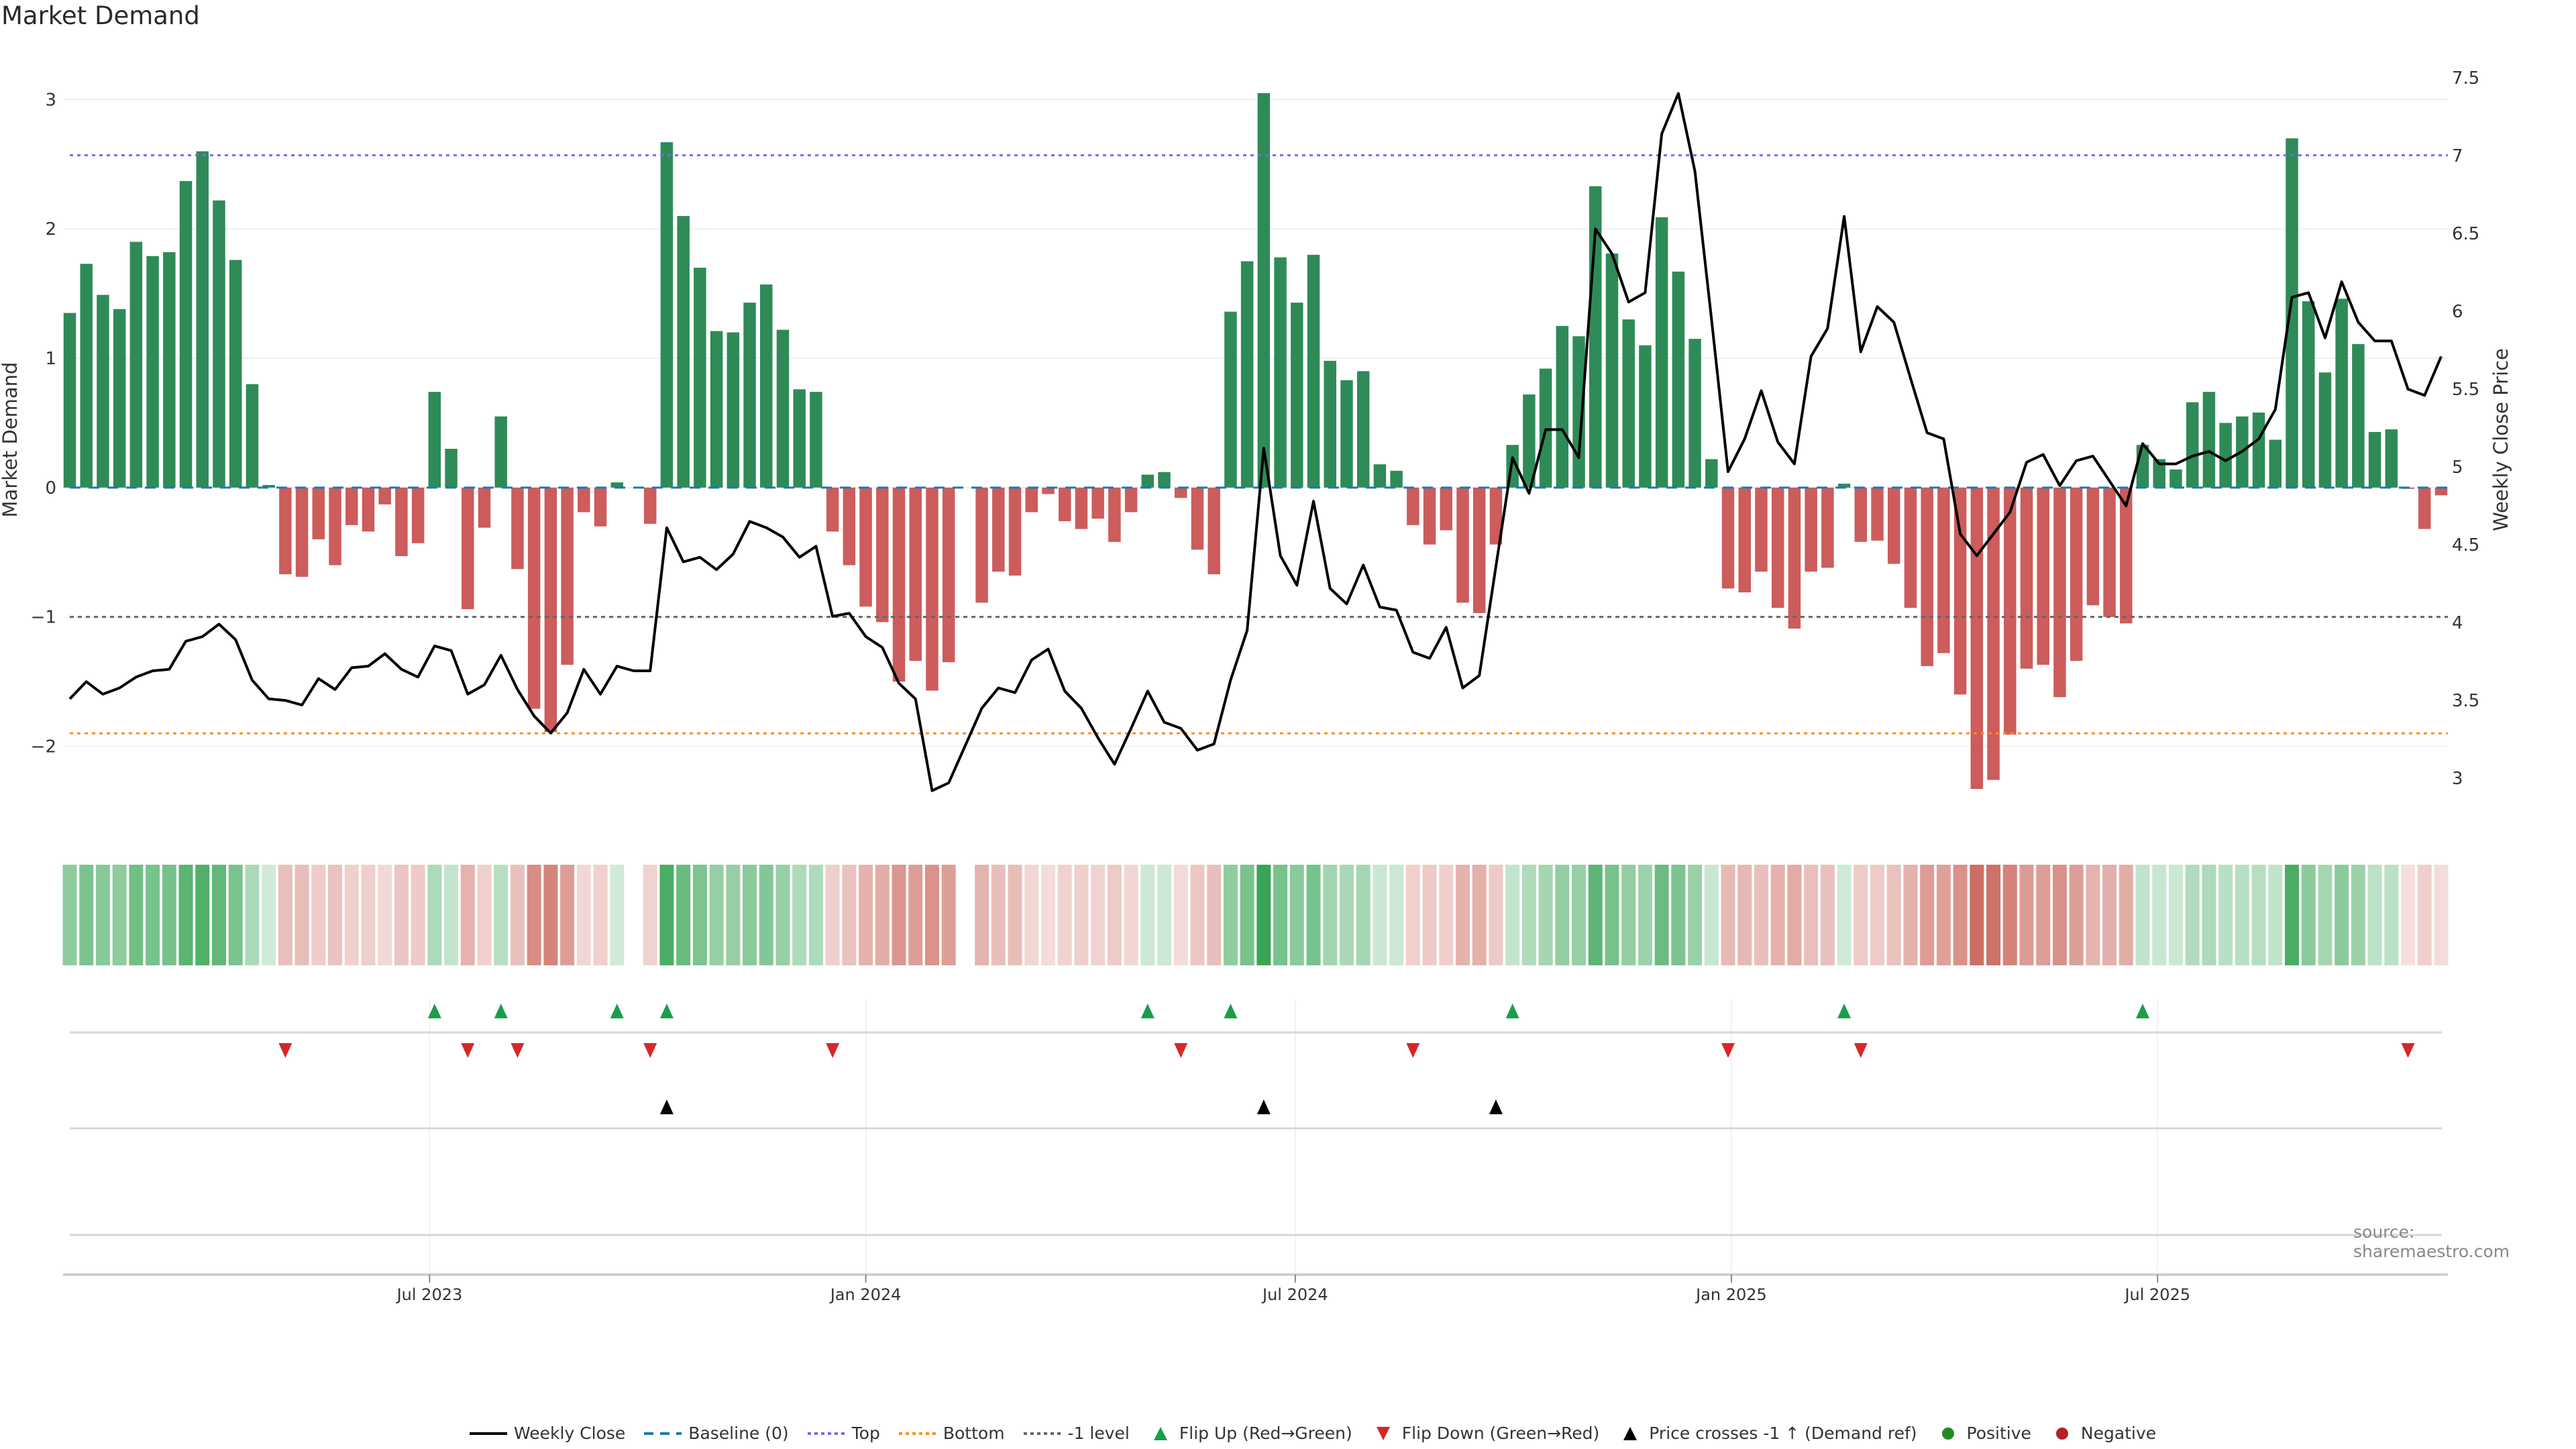  I want to click on source-label: source: sharemaestro.com, so click(2431, 1241).